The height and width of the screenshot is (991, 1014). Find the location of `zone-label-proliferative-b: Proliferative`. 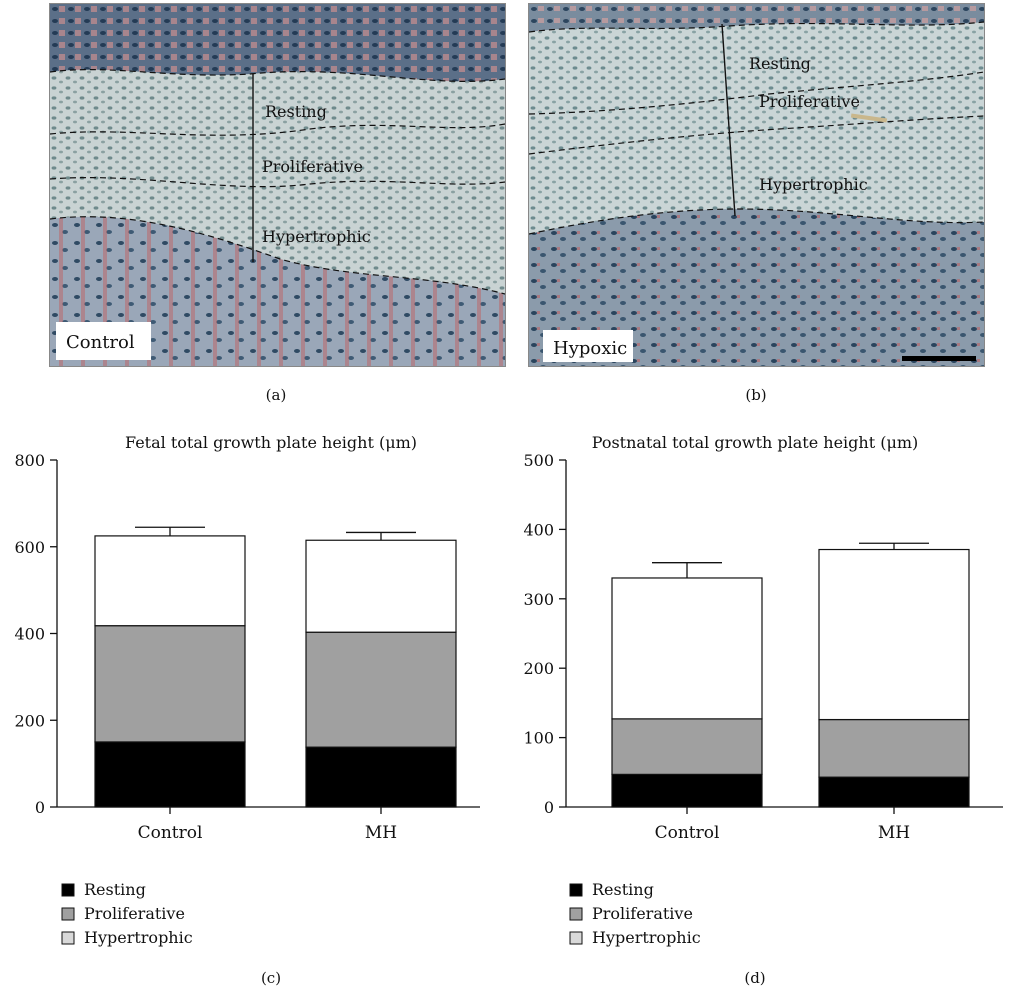

zone-label-proliferative-b: Proliferative is located at coordinates (809, 101).